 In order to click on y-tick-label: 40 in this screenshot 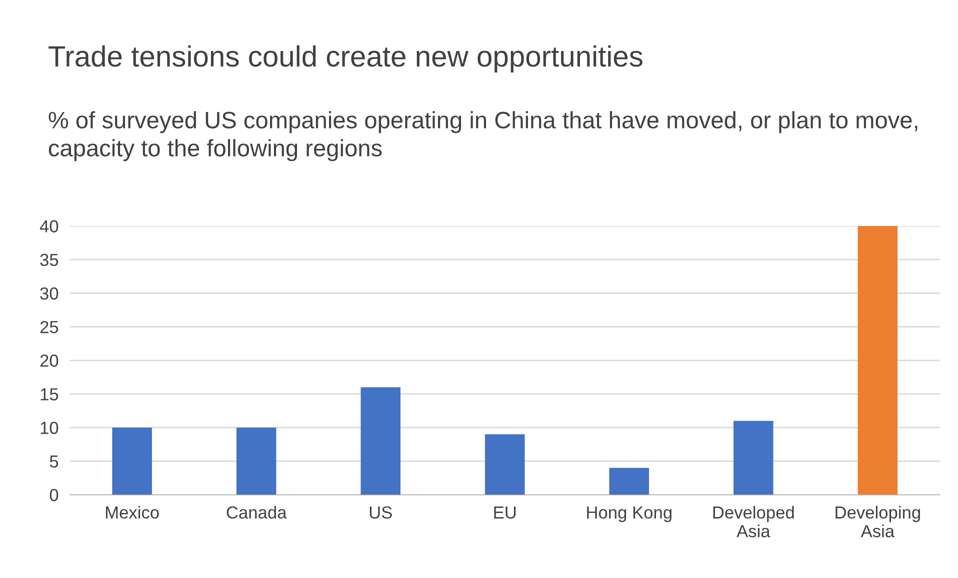, I will do `click(49, 226)`.